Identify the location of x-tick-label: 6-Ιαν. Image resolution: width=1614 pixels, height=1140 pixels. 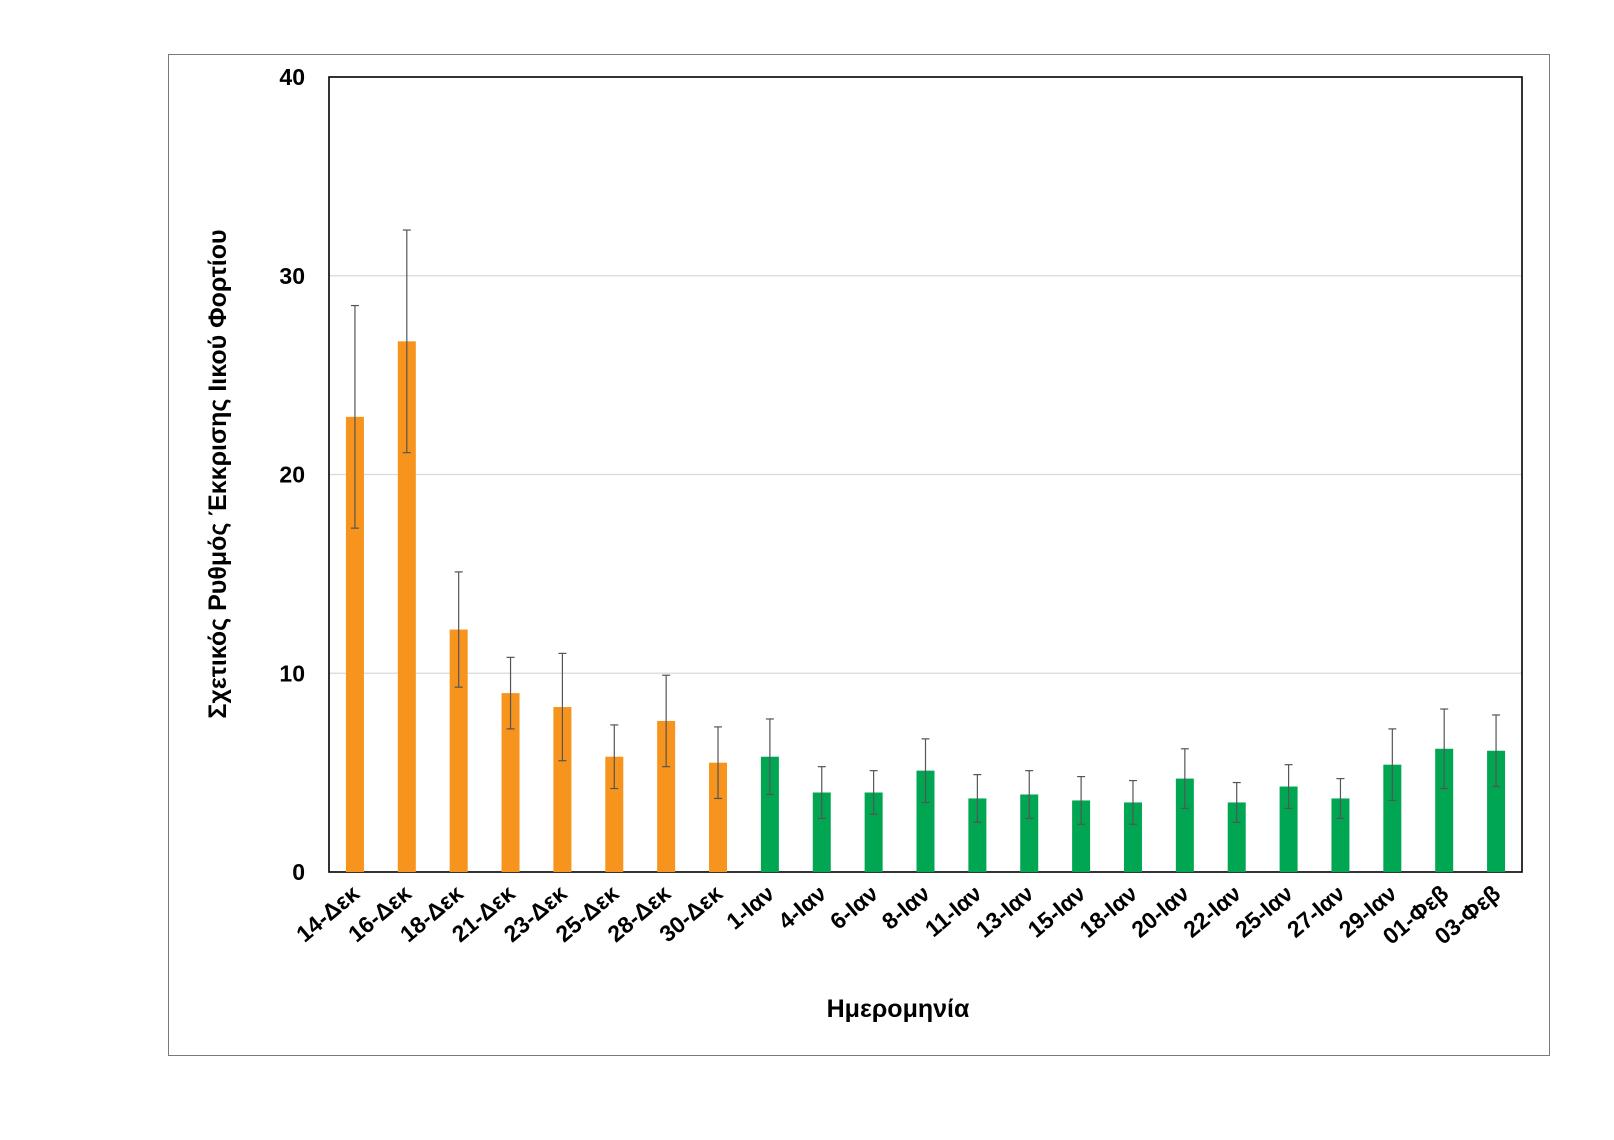
(854, 907).